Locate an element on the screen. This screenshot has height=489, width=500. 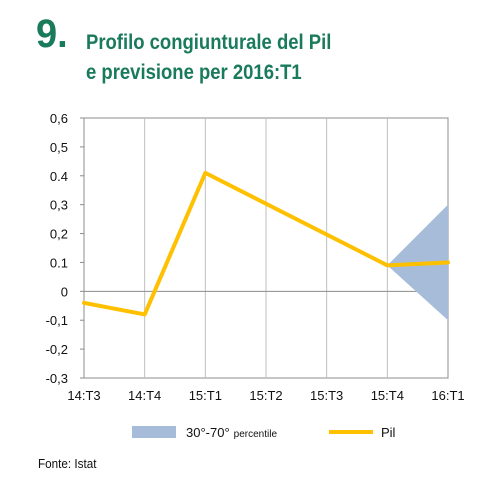
legend-line-label: Pil is located at coordinates (388, 432).